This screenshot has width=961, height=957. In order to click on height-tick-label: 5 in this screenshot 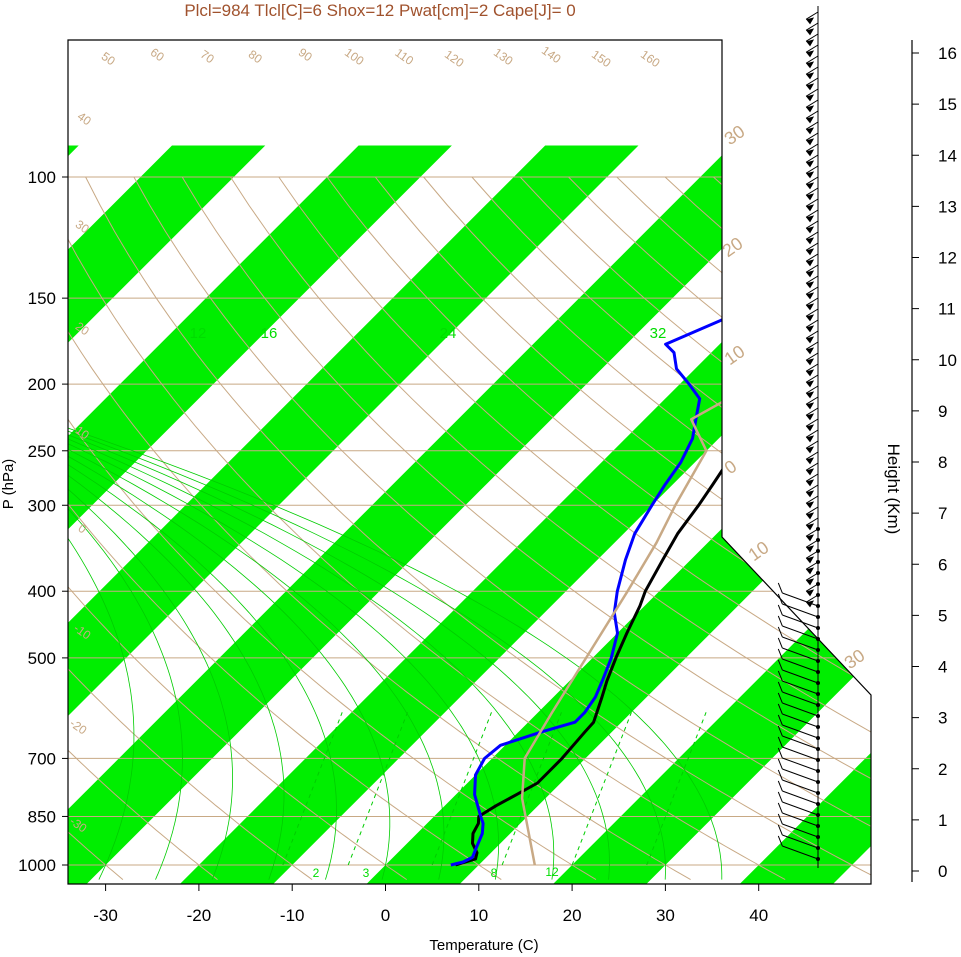, I will do `click(942, 615)`.